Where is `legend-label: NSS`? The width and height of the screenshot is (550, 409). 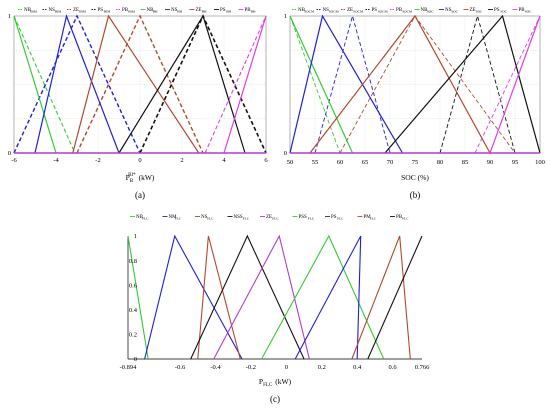 legend-label: NSS is located at coordinates (238, 217).